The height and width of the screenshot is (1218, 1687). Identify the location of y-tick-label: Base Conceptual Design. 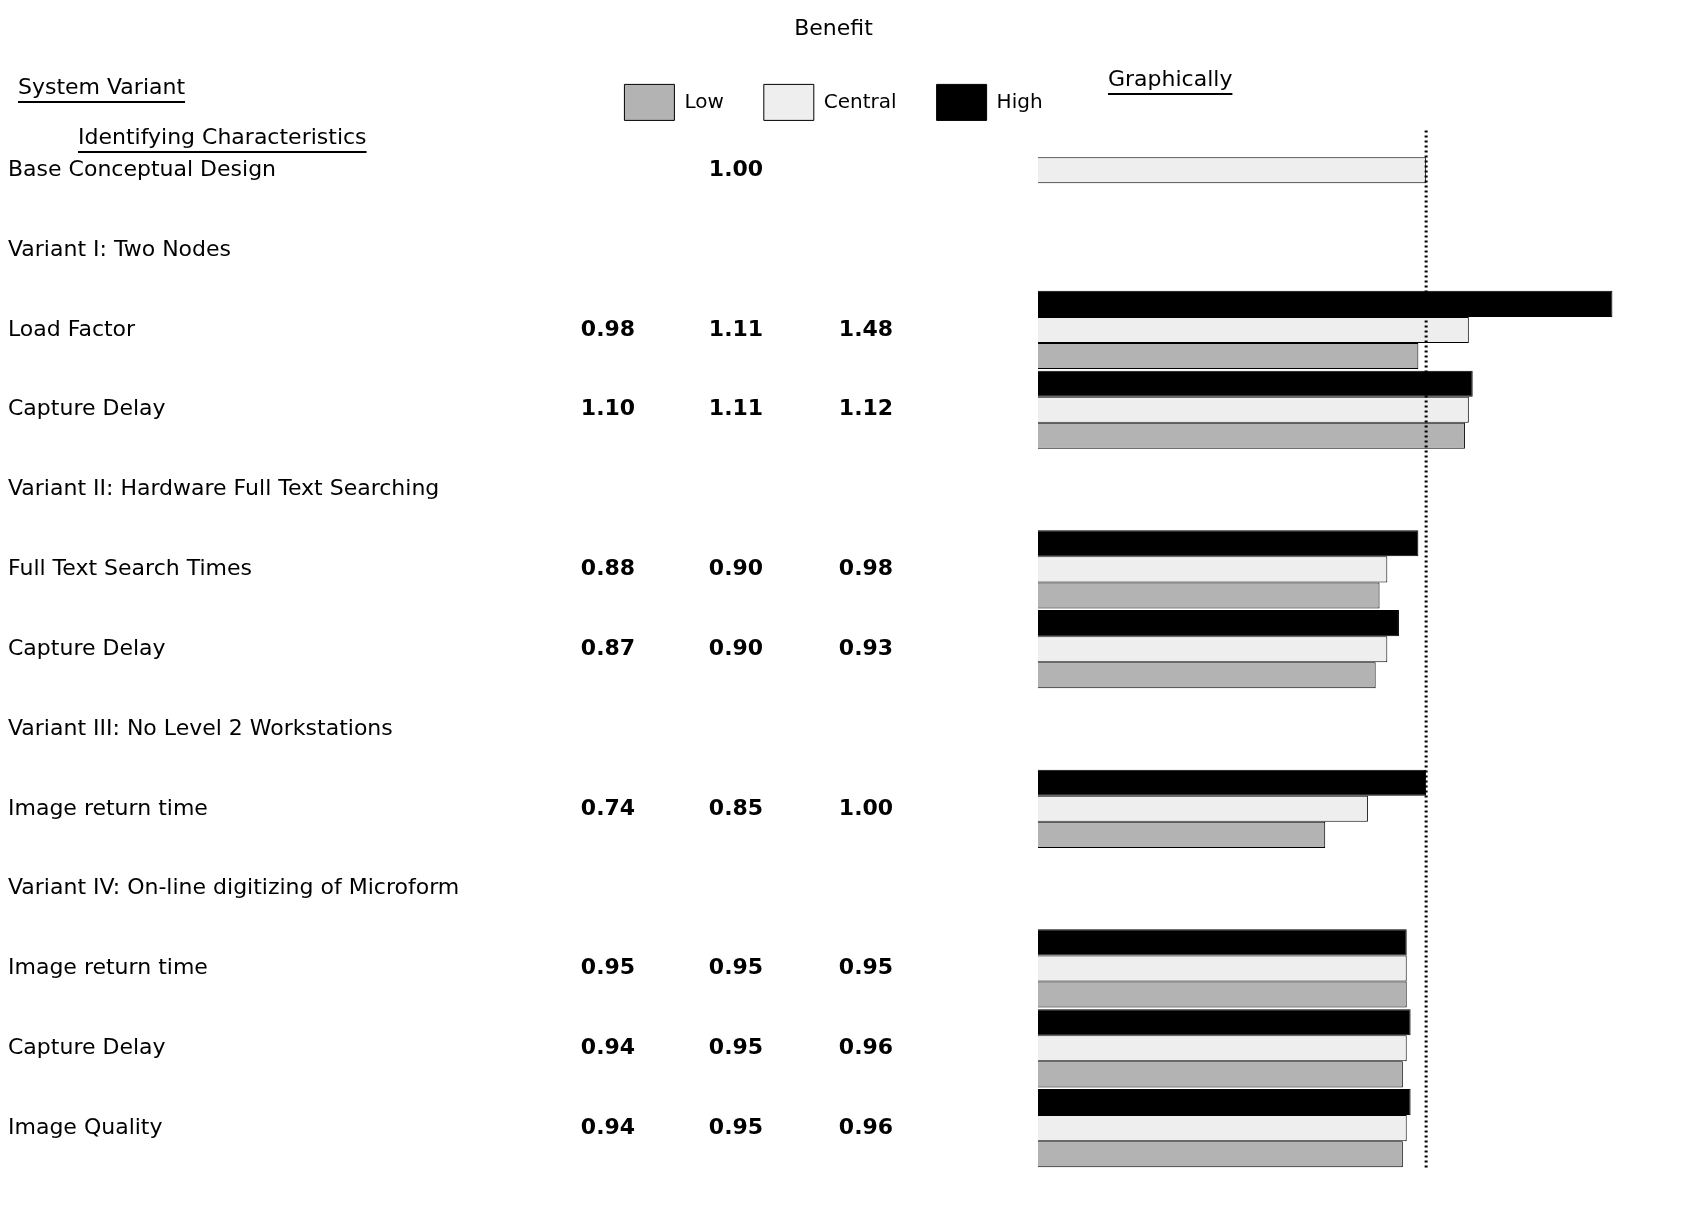
(142, 169).